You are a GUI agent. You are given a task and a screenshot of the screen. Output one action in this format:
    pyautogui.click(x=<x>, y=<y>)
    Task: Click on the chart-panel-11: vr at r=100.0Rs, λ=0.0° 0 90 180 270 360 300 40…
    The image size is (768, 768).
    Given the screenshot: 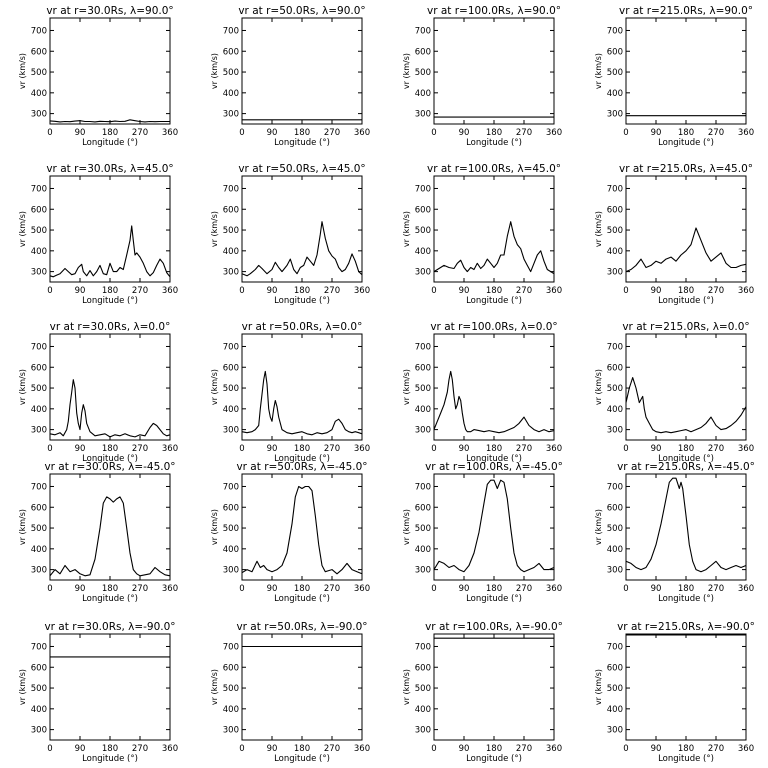 What is the action you would take?
    pyautogui.click(x=482, y=392)
    